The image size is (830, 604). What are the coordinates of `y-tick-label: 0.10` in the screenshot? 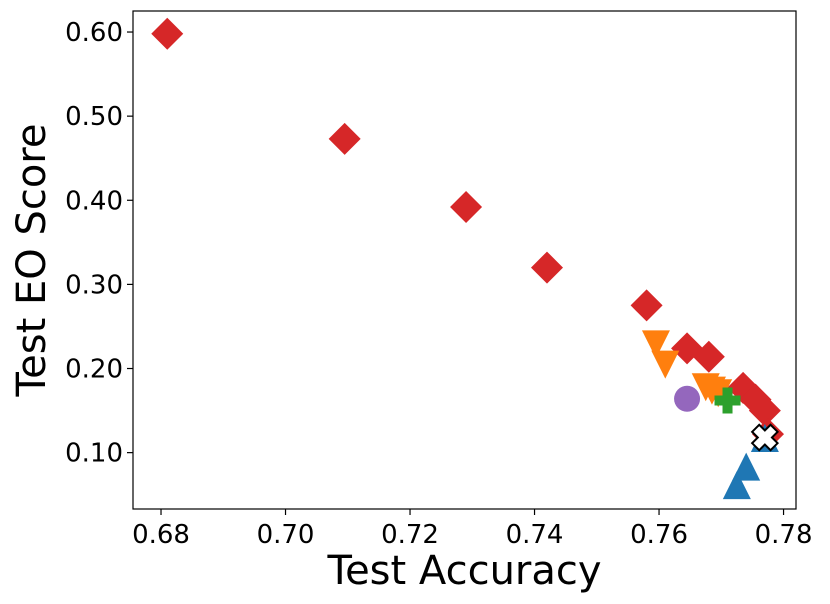 It's located at (94, 454).